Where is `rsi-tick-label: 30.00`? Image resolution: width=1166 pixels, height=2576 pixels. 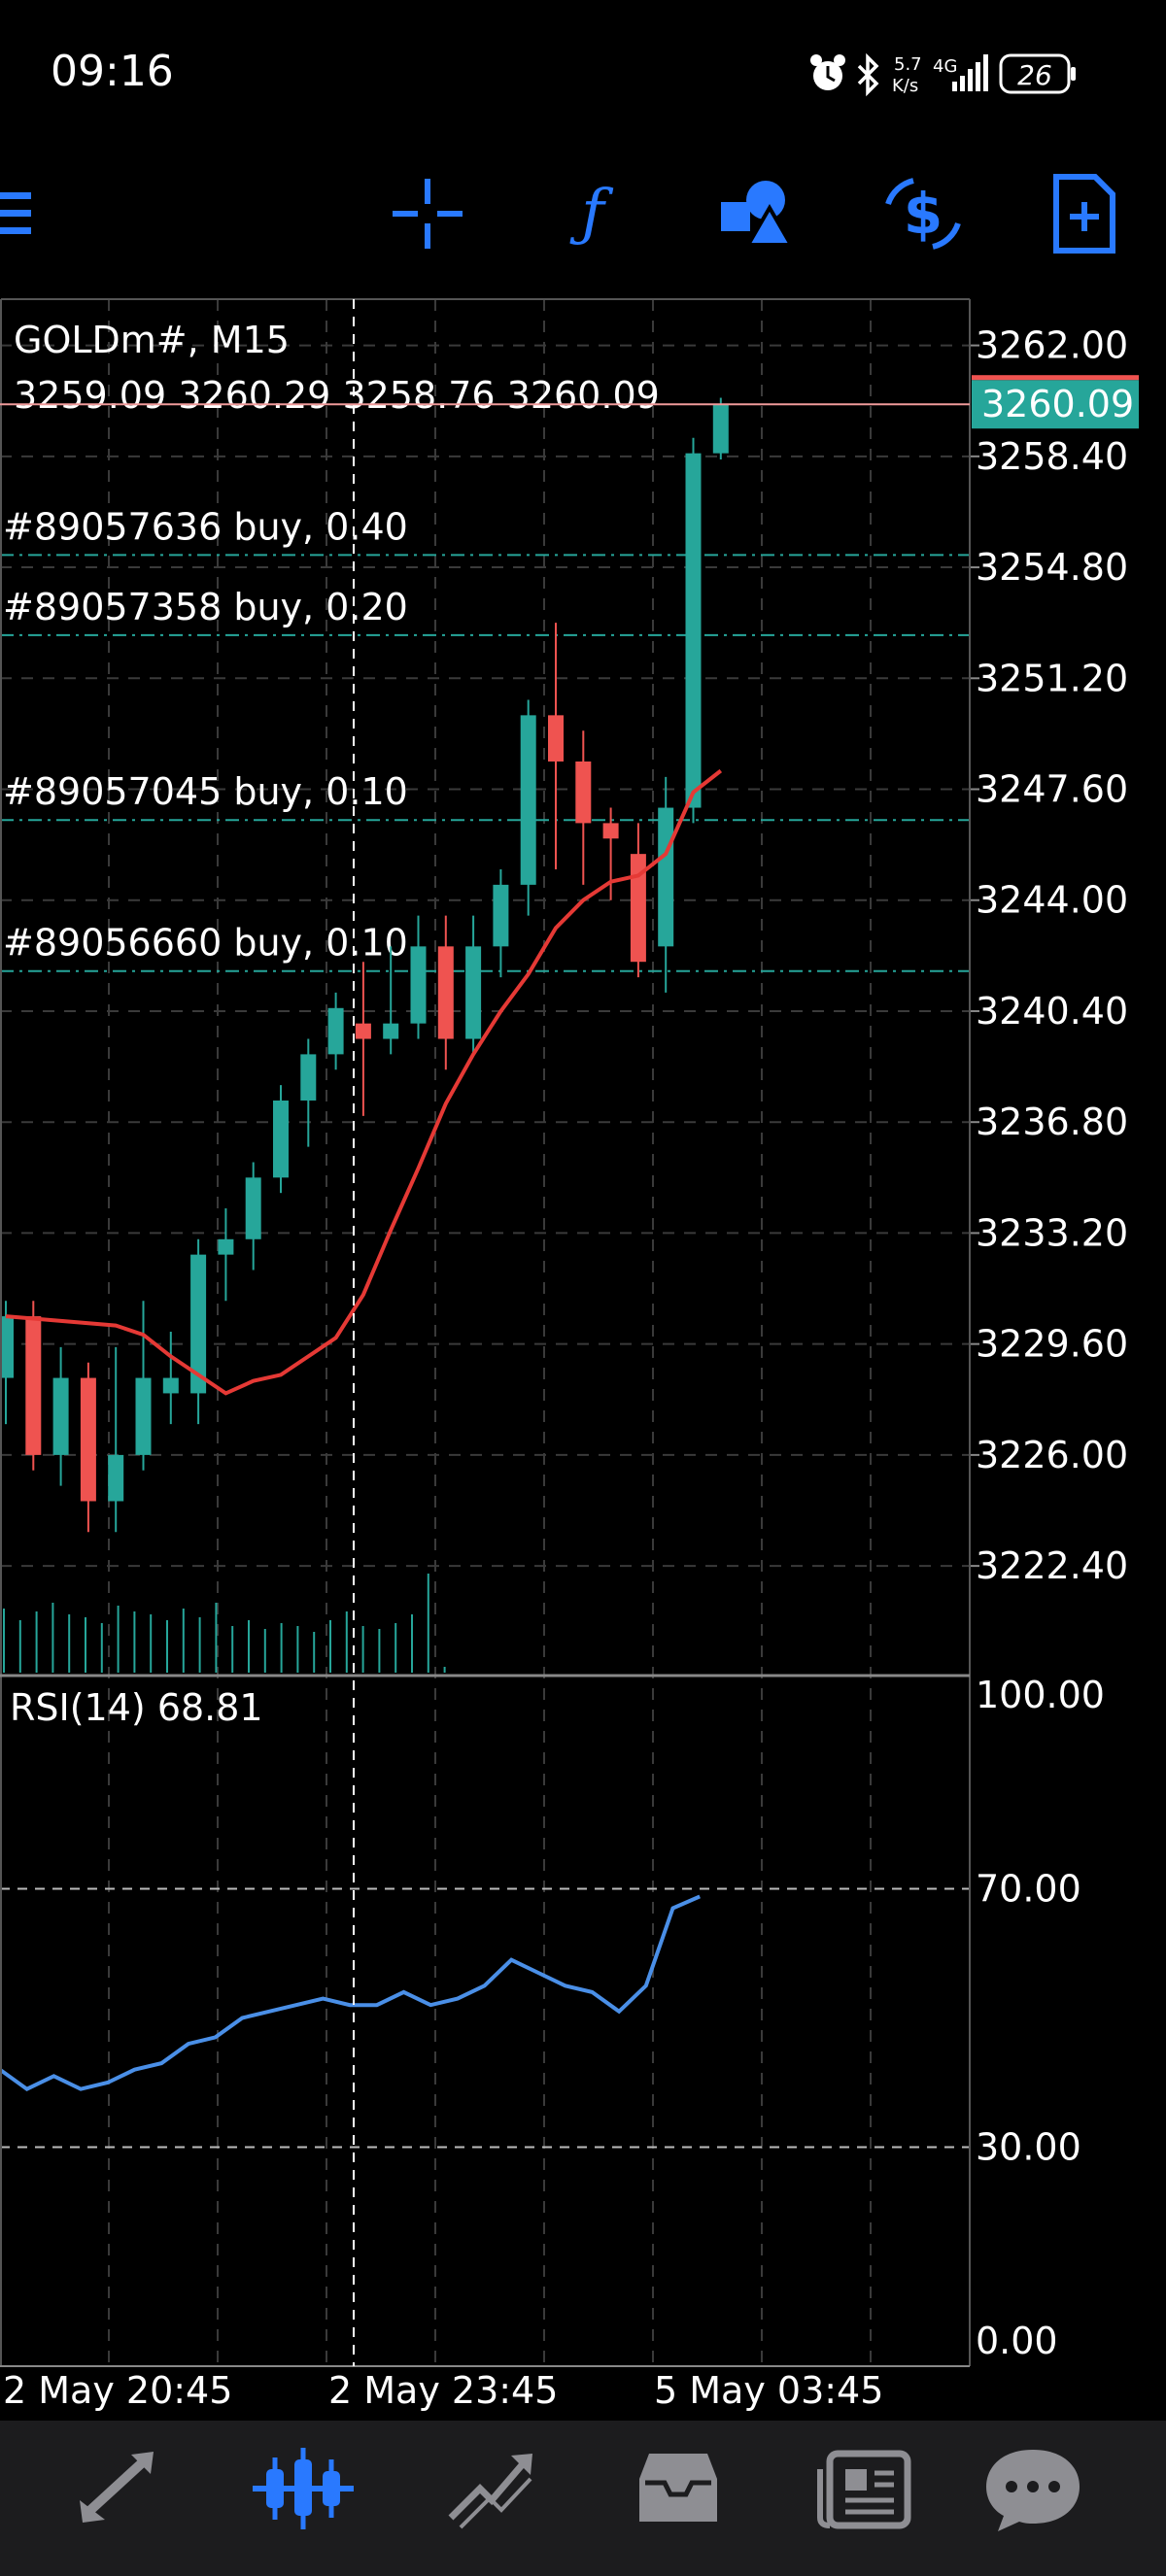
rsi-tick-label: 30.00 is located at coordinates (1028, 2147).